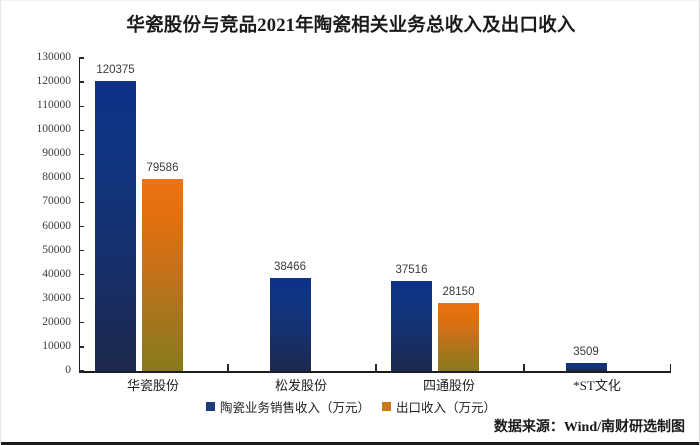  Describe the element at coordinates (351, 26) in the screenshot. I see `chart-title: 华瓷股份与竞品2021年陶瓷相关业务总收入及出口收入` at that location.